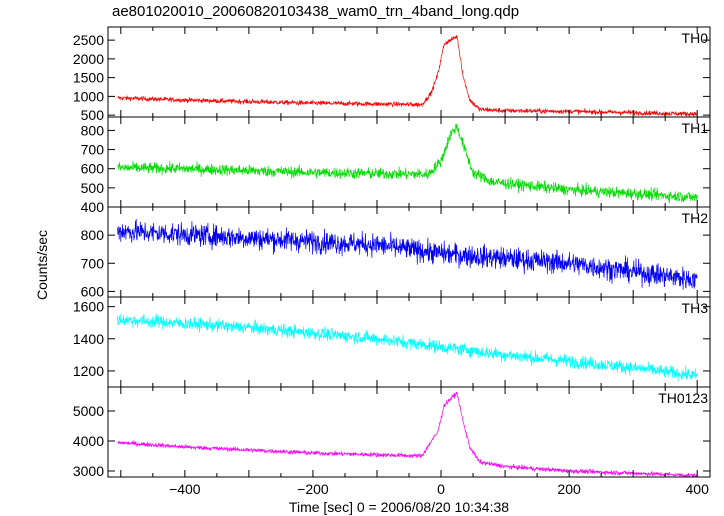 This screenshot has width=724, height=516. Describe the element at coordinates (88, 441) in the screenshot. I see `y-tick-label: 4000` at that location.